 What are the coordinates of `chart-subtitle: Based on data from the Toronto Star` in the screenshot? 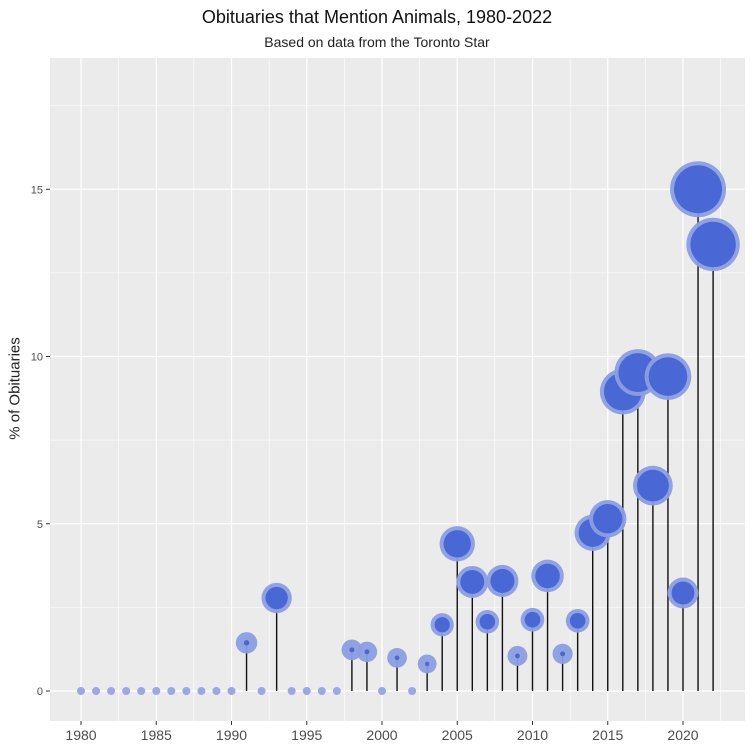 It's located at (377, 42).